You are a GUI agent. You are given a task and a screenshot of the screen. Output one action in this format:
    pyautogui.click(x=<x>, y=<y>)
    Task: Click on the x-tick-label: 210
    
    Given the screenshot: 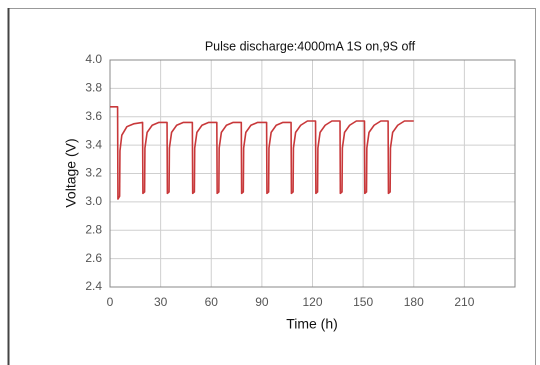 What is the action you would take?
    pyautogui.click(x=464, y=302)
    